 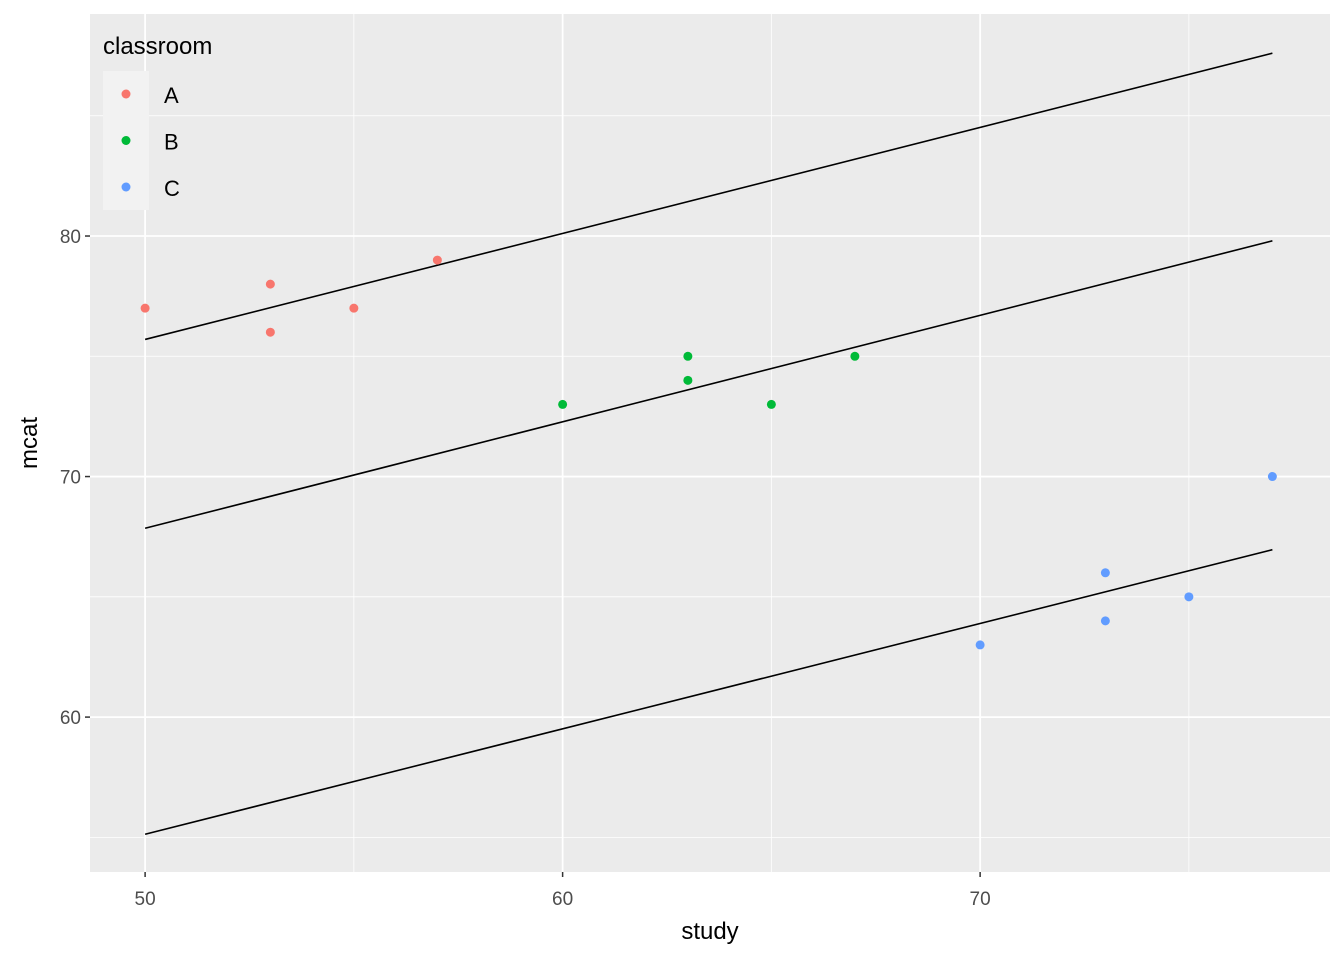 What do you see at coordinates (157, 121) in the screenshot?
I see `legend: classroom ABC` at bounding box center [157, 121].